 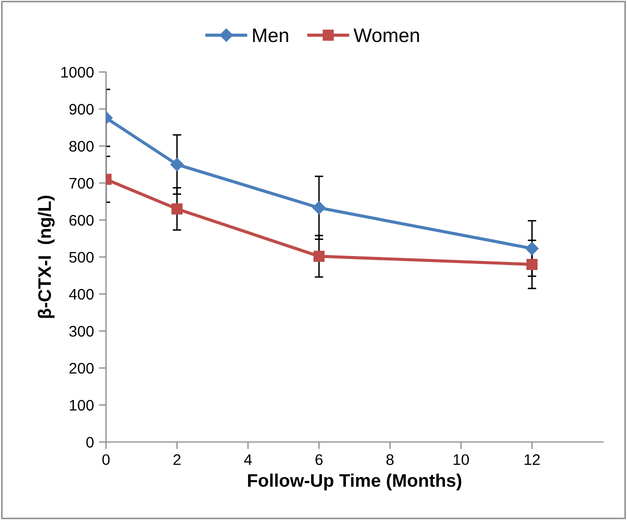 I want to click on x-tick-label: 12, so click(x=532, y=459).